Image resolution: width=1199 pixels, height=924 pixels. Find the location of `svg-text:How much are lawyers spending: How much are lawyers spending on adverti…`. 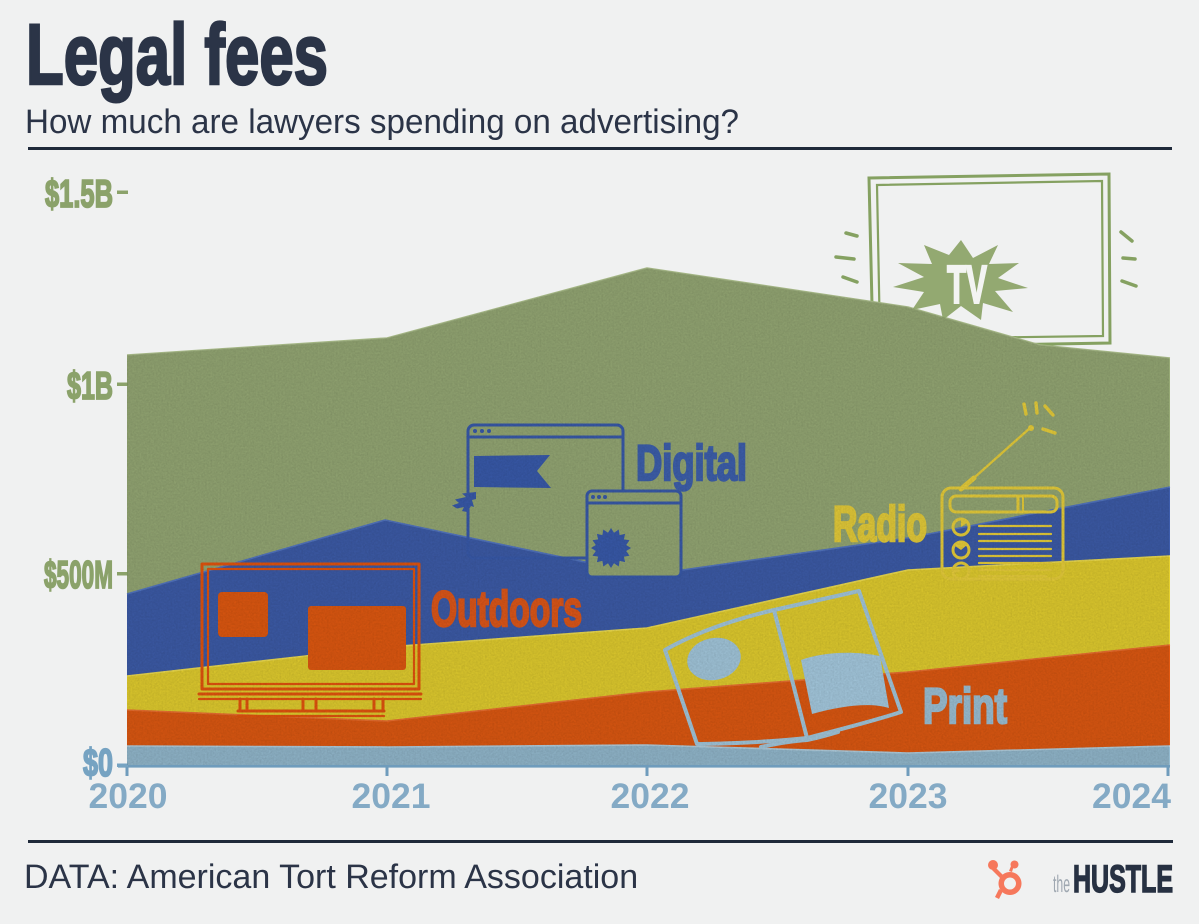

svg-text:How much are lawyers spending: How much are lawyers spending on adverti… is located at coordinates (382, 122).